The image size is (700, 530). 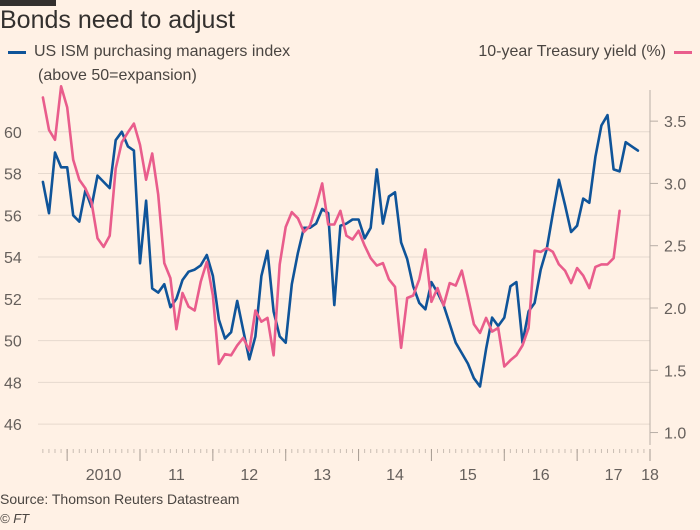 What do you see at coordinates (104, 475) in the screenshot?
I see `x-tick-label: 2010` at bounding box center [104, 475].